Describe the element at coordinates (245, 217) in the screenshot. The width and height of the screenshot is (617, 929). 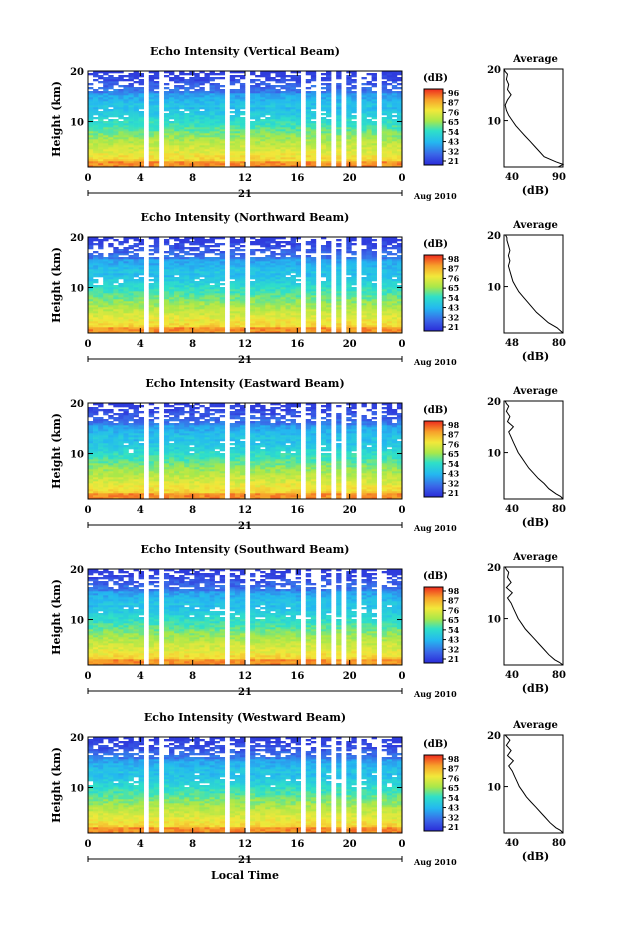
I see `panel-title: Echo Intensity (Northward Beam)` at that location.